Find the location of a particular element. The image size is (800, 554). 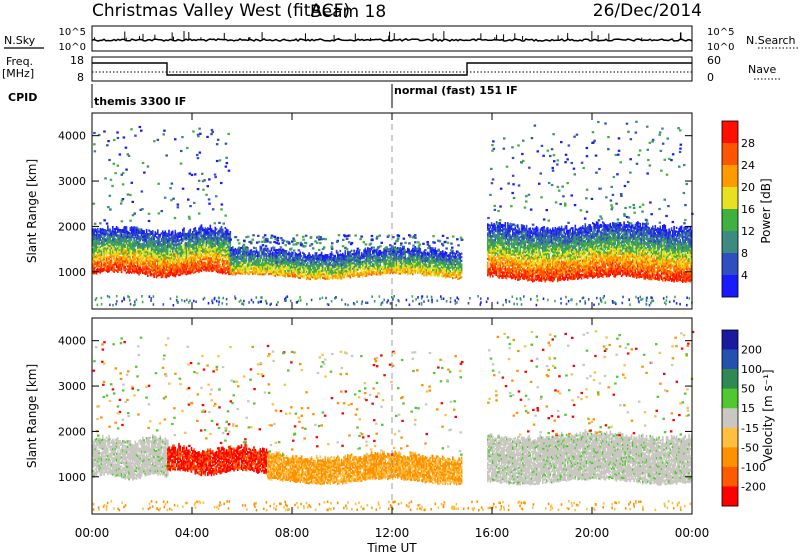

freq-label-line2: [MHz] is located at coordinates (18, 73).